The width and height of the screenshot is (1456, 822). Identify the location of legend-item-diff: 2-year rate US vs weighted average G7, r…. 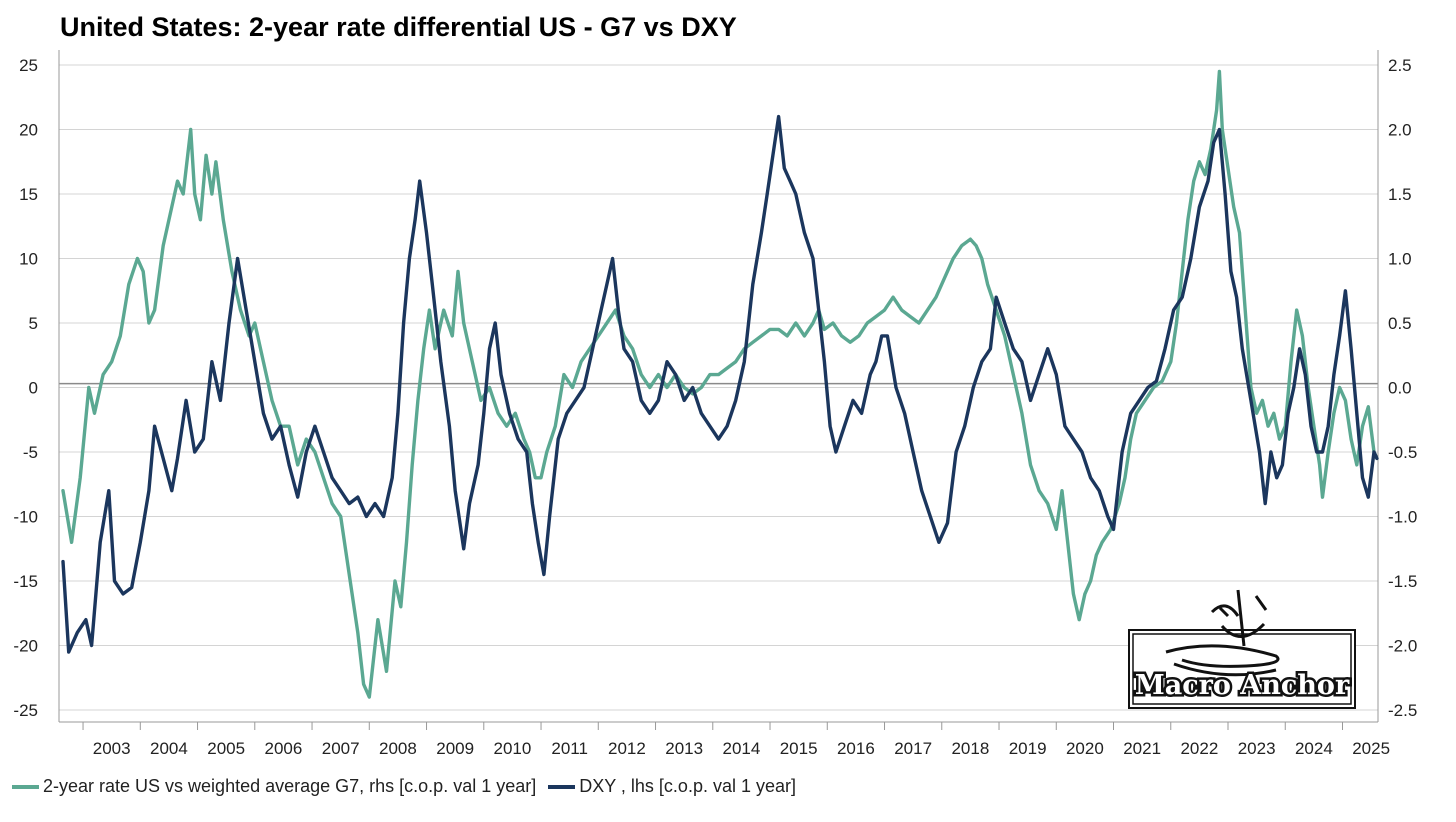
(274, 786).